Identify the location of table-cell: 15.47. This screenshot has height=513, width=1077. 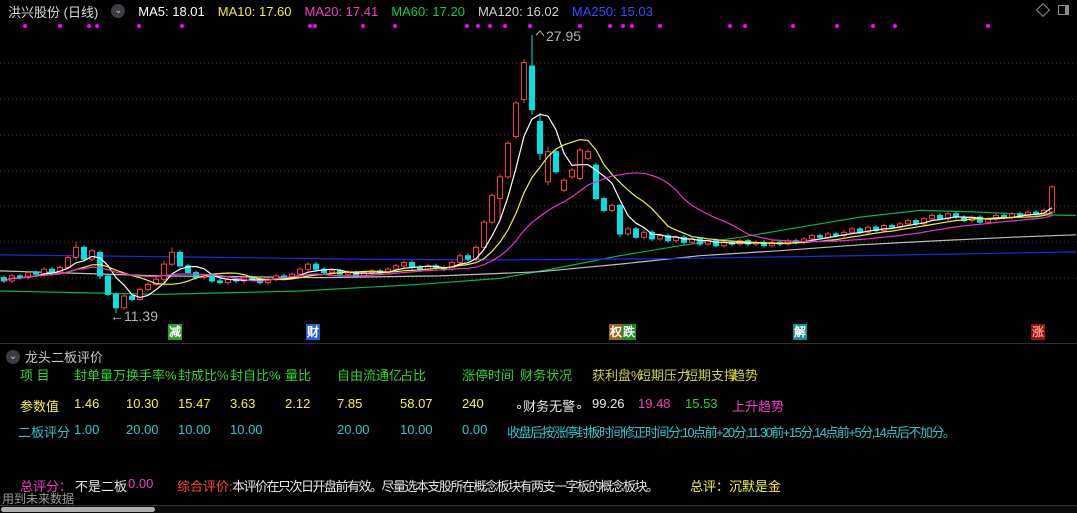
(194, 403).